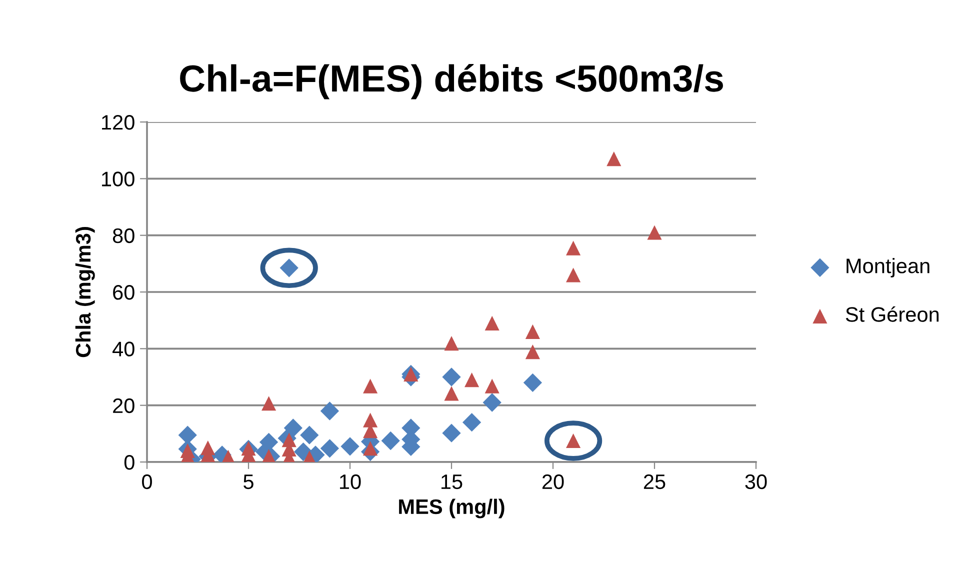 Image resolution: width=954 pixels, height=581 pixels. Describe the element at coordinates (553, 482) in the screenshot. I see `x-tick-label: 20` at that location.